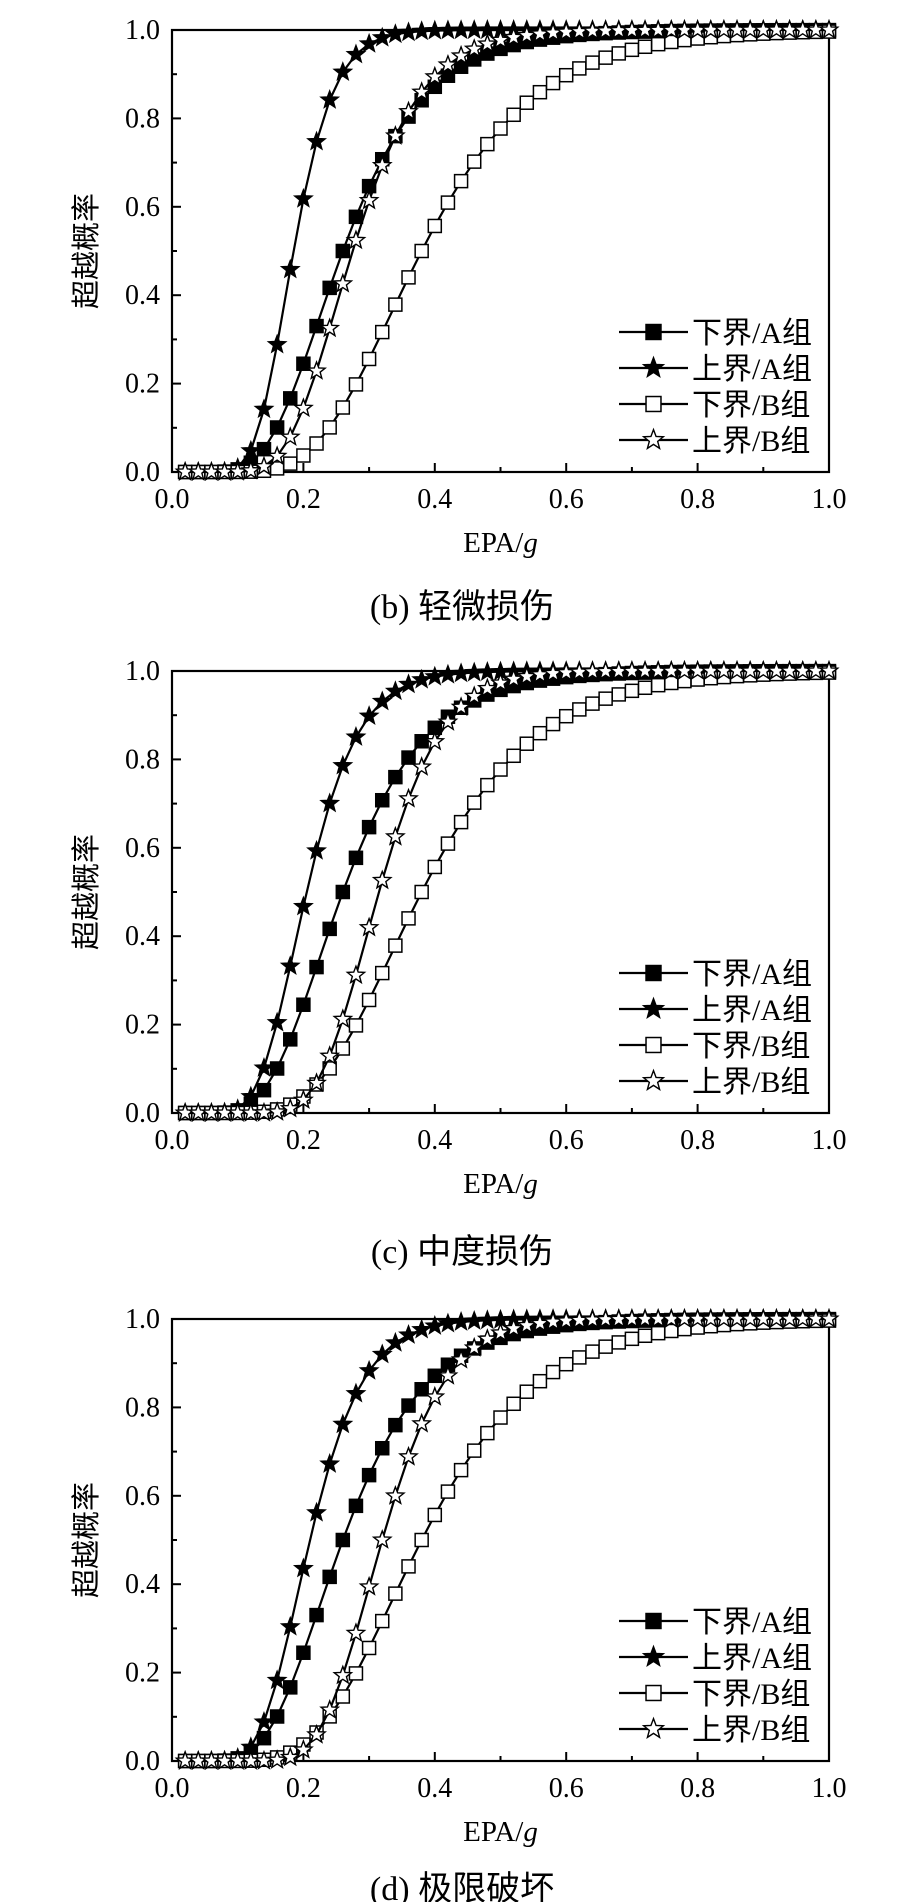 This screenshot has width=897, height=1902. I want to click on y-tick-label: 0.0, so click(142, 1113).